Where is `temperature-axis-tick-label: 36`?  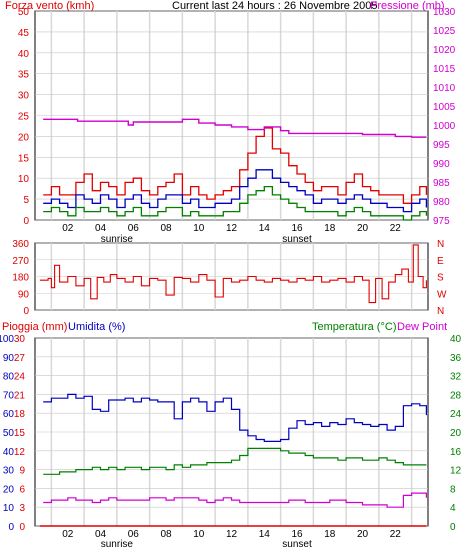 temperature-axis-tick-label: 36 is located at coordinates (456, 358).